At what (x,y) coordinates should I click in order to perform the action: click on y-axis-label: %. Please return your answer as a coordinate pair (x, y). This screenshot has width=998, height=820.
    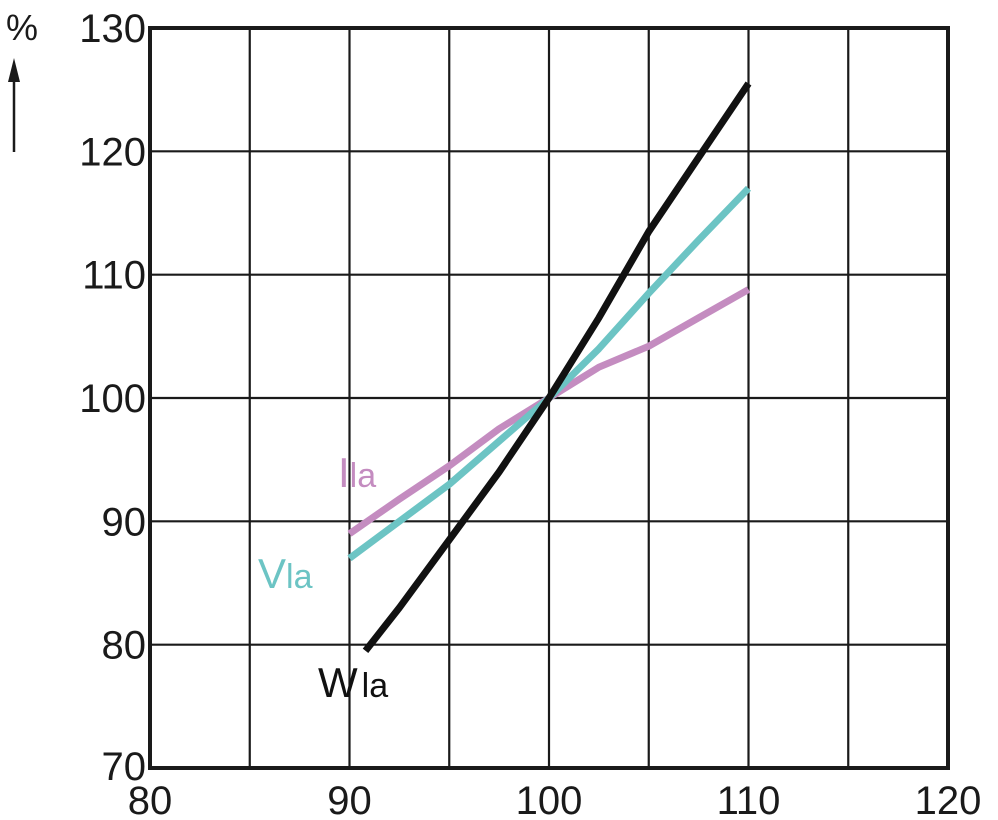
    Looking at the image, I should click on (22, 27).